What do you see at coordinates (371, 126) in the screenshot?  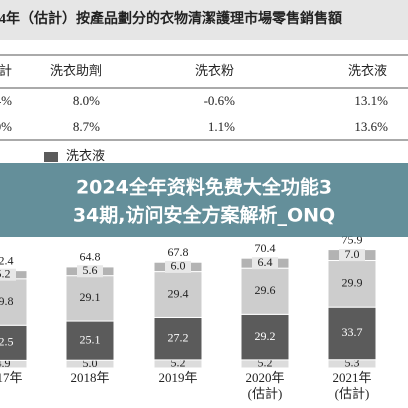 I see `table-cell: 13.6%` at bounding box center [371, 126].